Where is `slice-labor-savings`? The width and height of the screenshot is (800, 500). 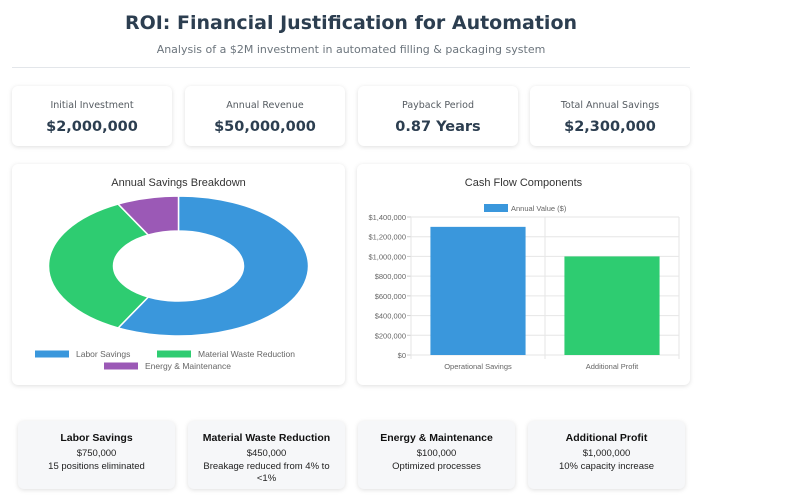
slice-labor-savings is located at coordinates (213, 266).